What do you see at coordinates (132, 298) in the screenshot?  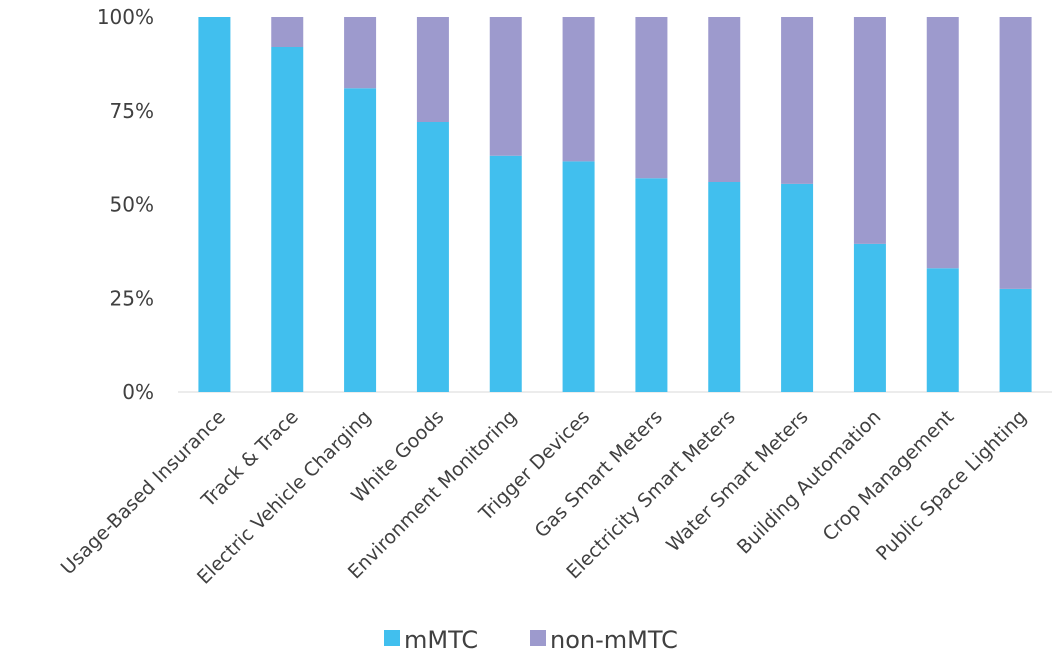 I see `y-tick-label: 25%` at bounding box center [132, 298].